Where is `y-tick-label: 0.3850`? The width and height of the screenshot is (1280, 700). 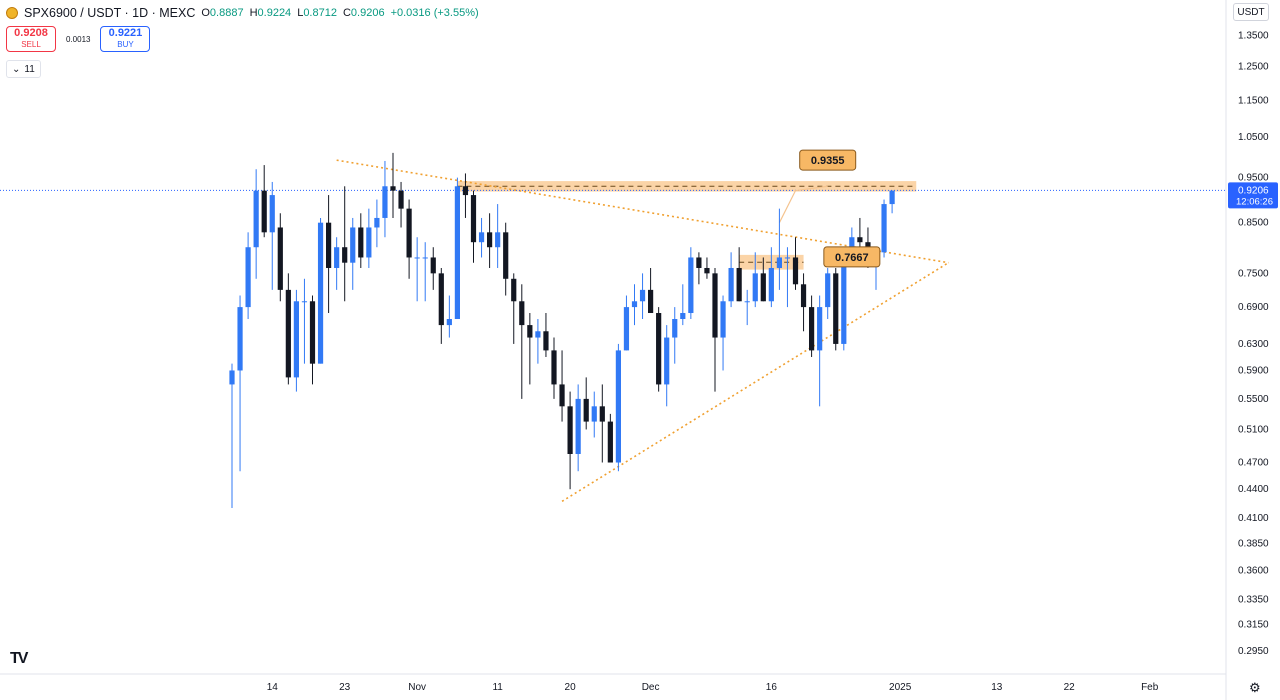
y-tick-label: 0.3850 is located at coordinates (1253, 543).